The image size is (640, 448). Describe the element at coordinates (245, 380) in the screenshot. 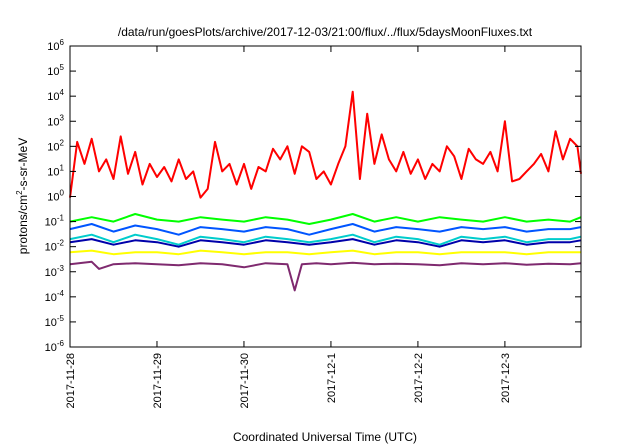

I see `x-tick-label: 2017-11-30` at that location.